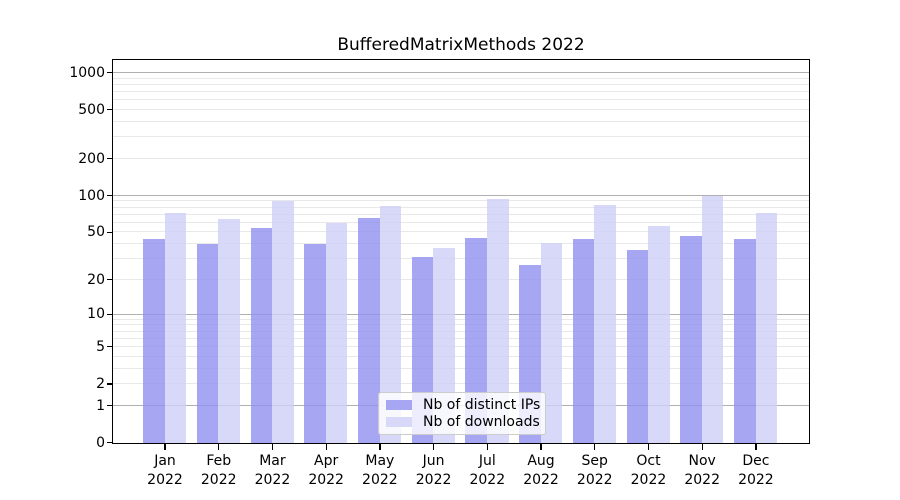 The width and height of the screenshot is (900, 500). What do you see at coordinates (766, 328) in the screenshot?
I see `bar-nb-of-downloads-dec-2022` at bounding box center [766, 328].